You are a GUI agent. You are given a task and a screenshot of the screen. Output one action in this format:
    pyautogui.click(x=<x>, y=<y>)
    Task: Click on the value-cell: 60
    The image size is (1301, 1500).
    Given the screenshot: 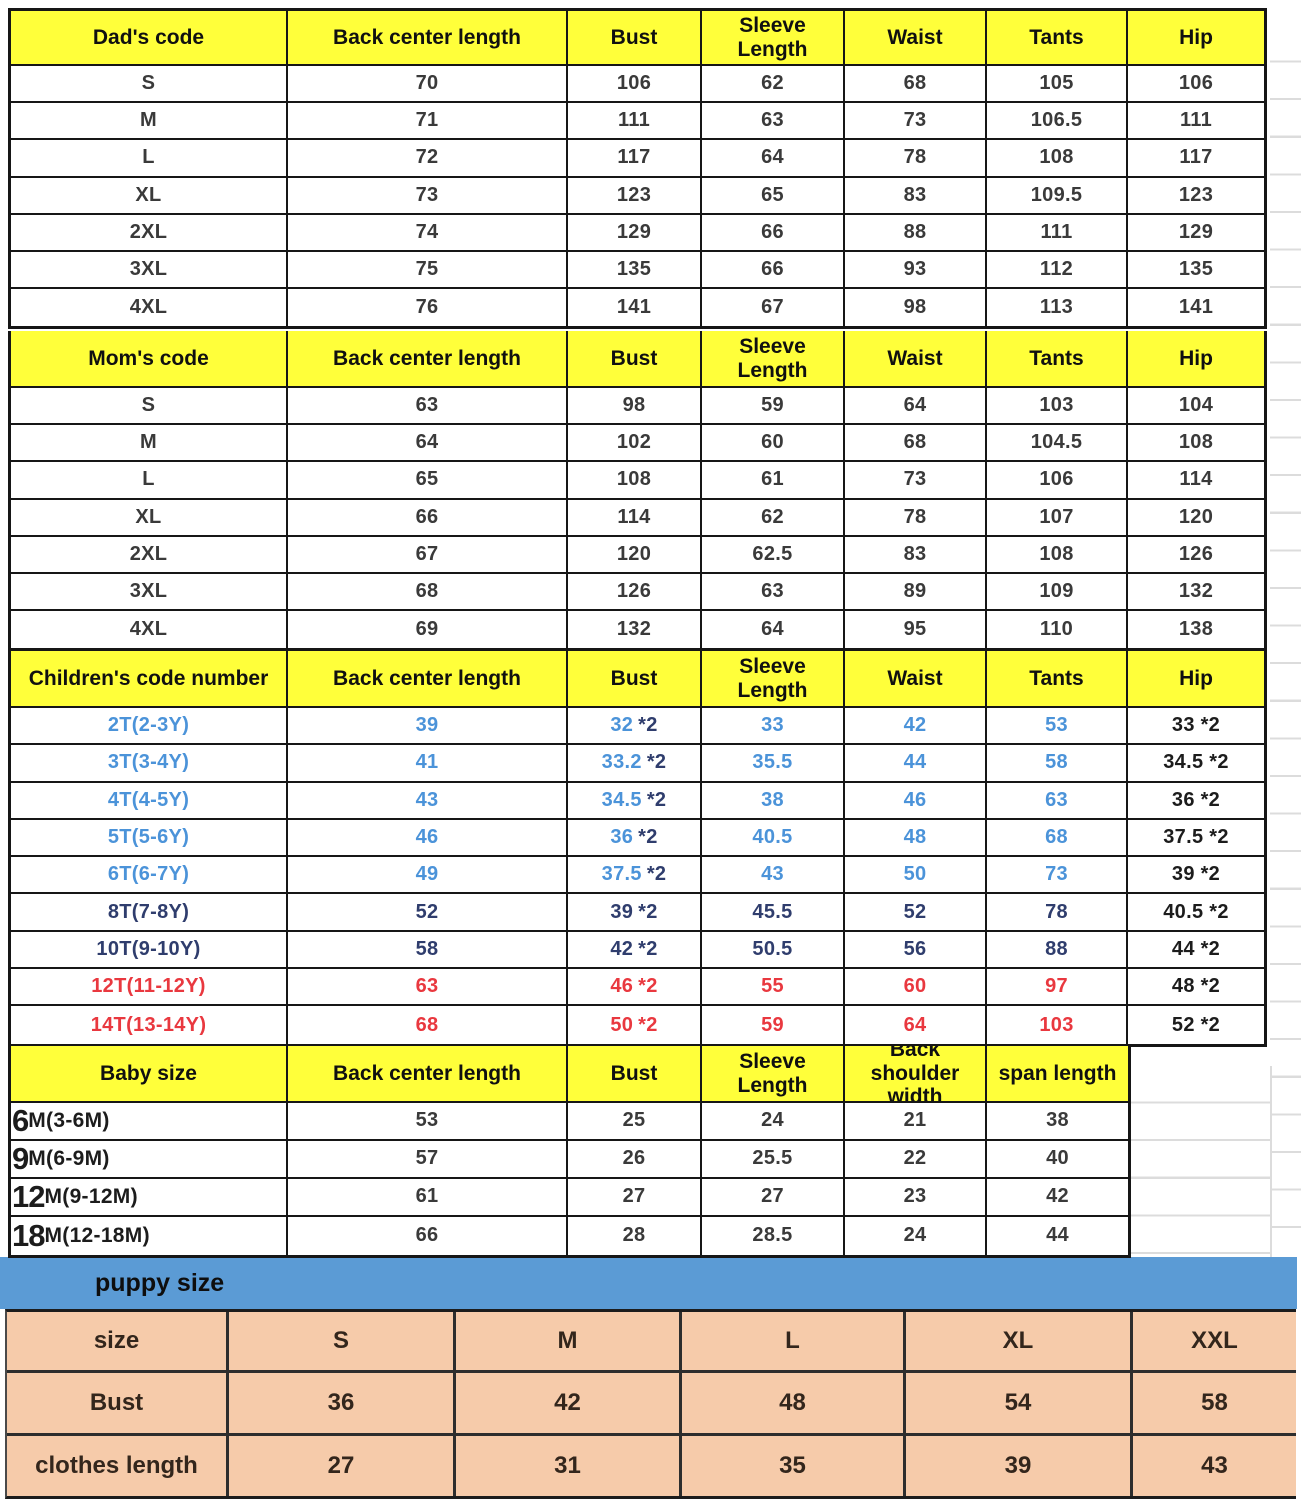 What is the action you would take?
    pyautogui.click(x=773, y=444)
    